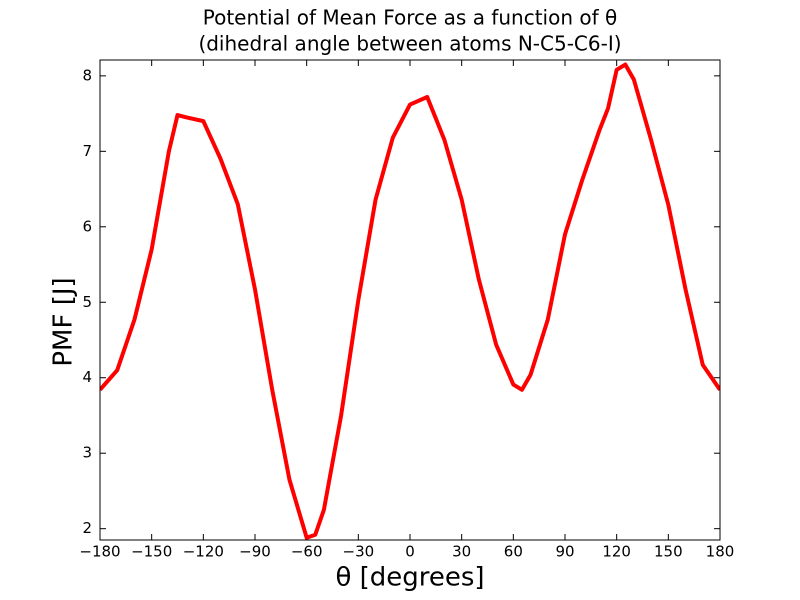  I want to click on x-tick-label: 0, so click(410, 552).